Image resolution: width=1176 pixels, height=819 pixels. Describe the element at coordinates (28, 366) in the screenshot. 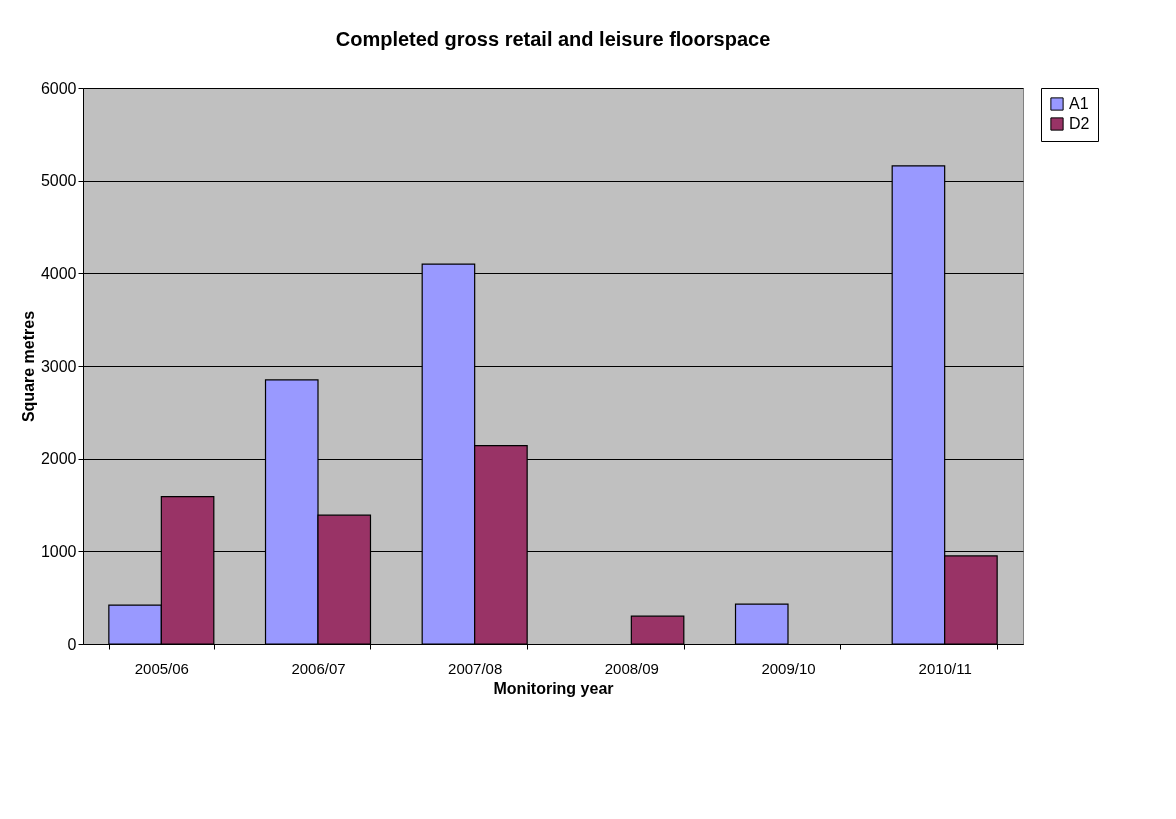

I see `y-axis-title: Square metres` at that location.